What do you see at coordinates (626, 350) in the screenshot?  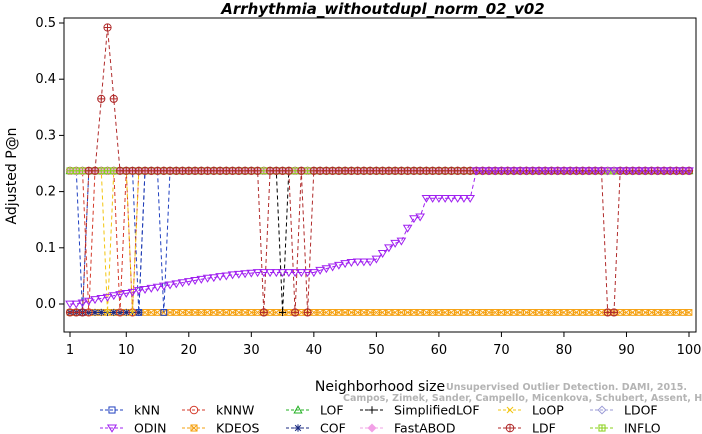 I see `x-tick-label: 90` at bounding box center [626, 350].